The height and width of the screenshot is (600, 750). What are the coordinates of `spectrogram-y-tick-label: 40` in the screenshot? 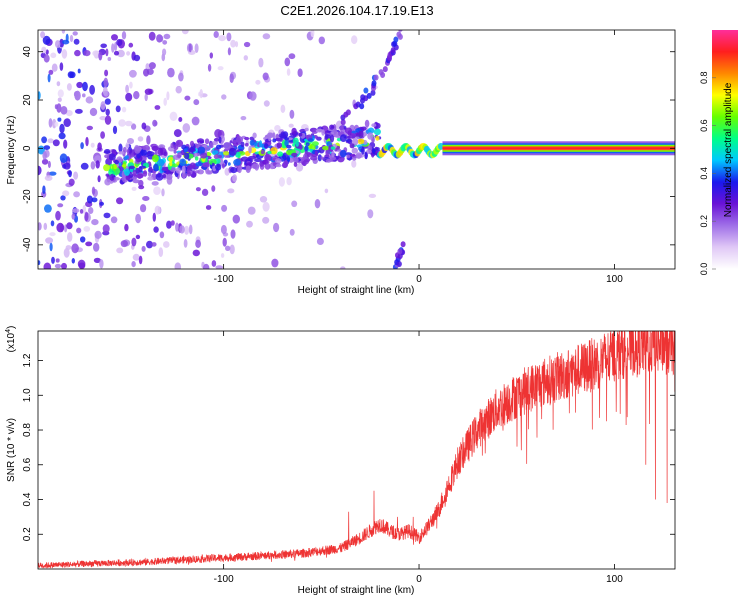 It's located at (27, 52).